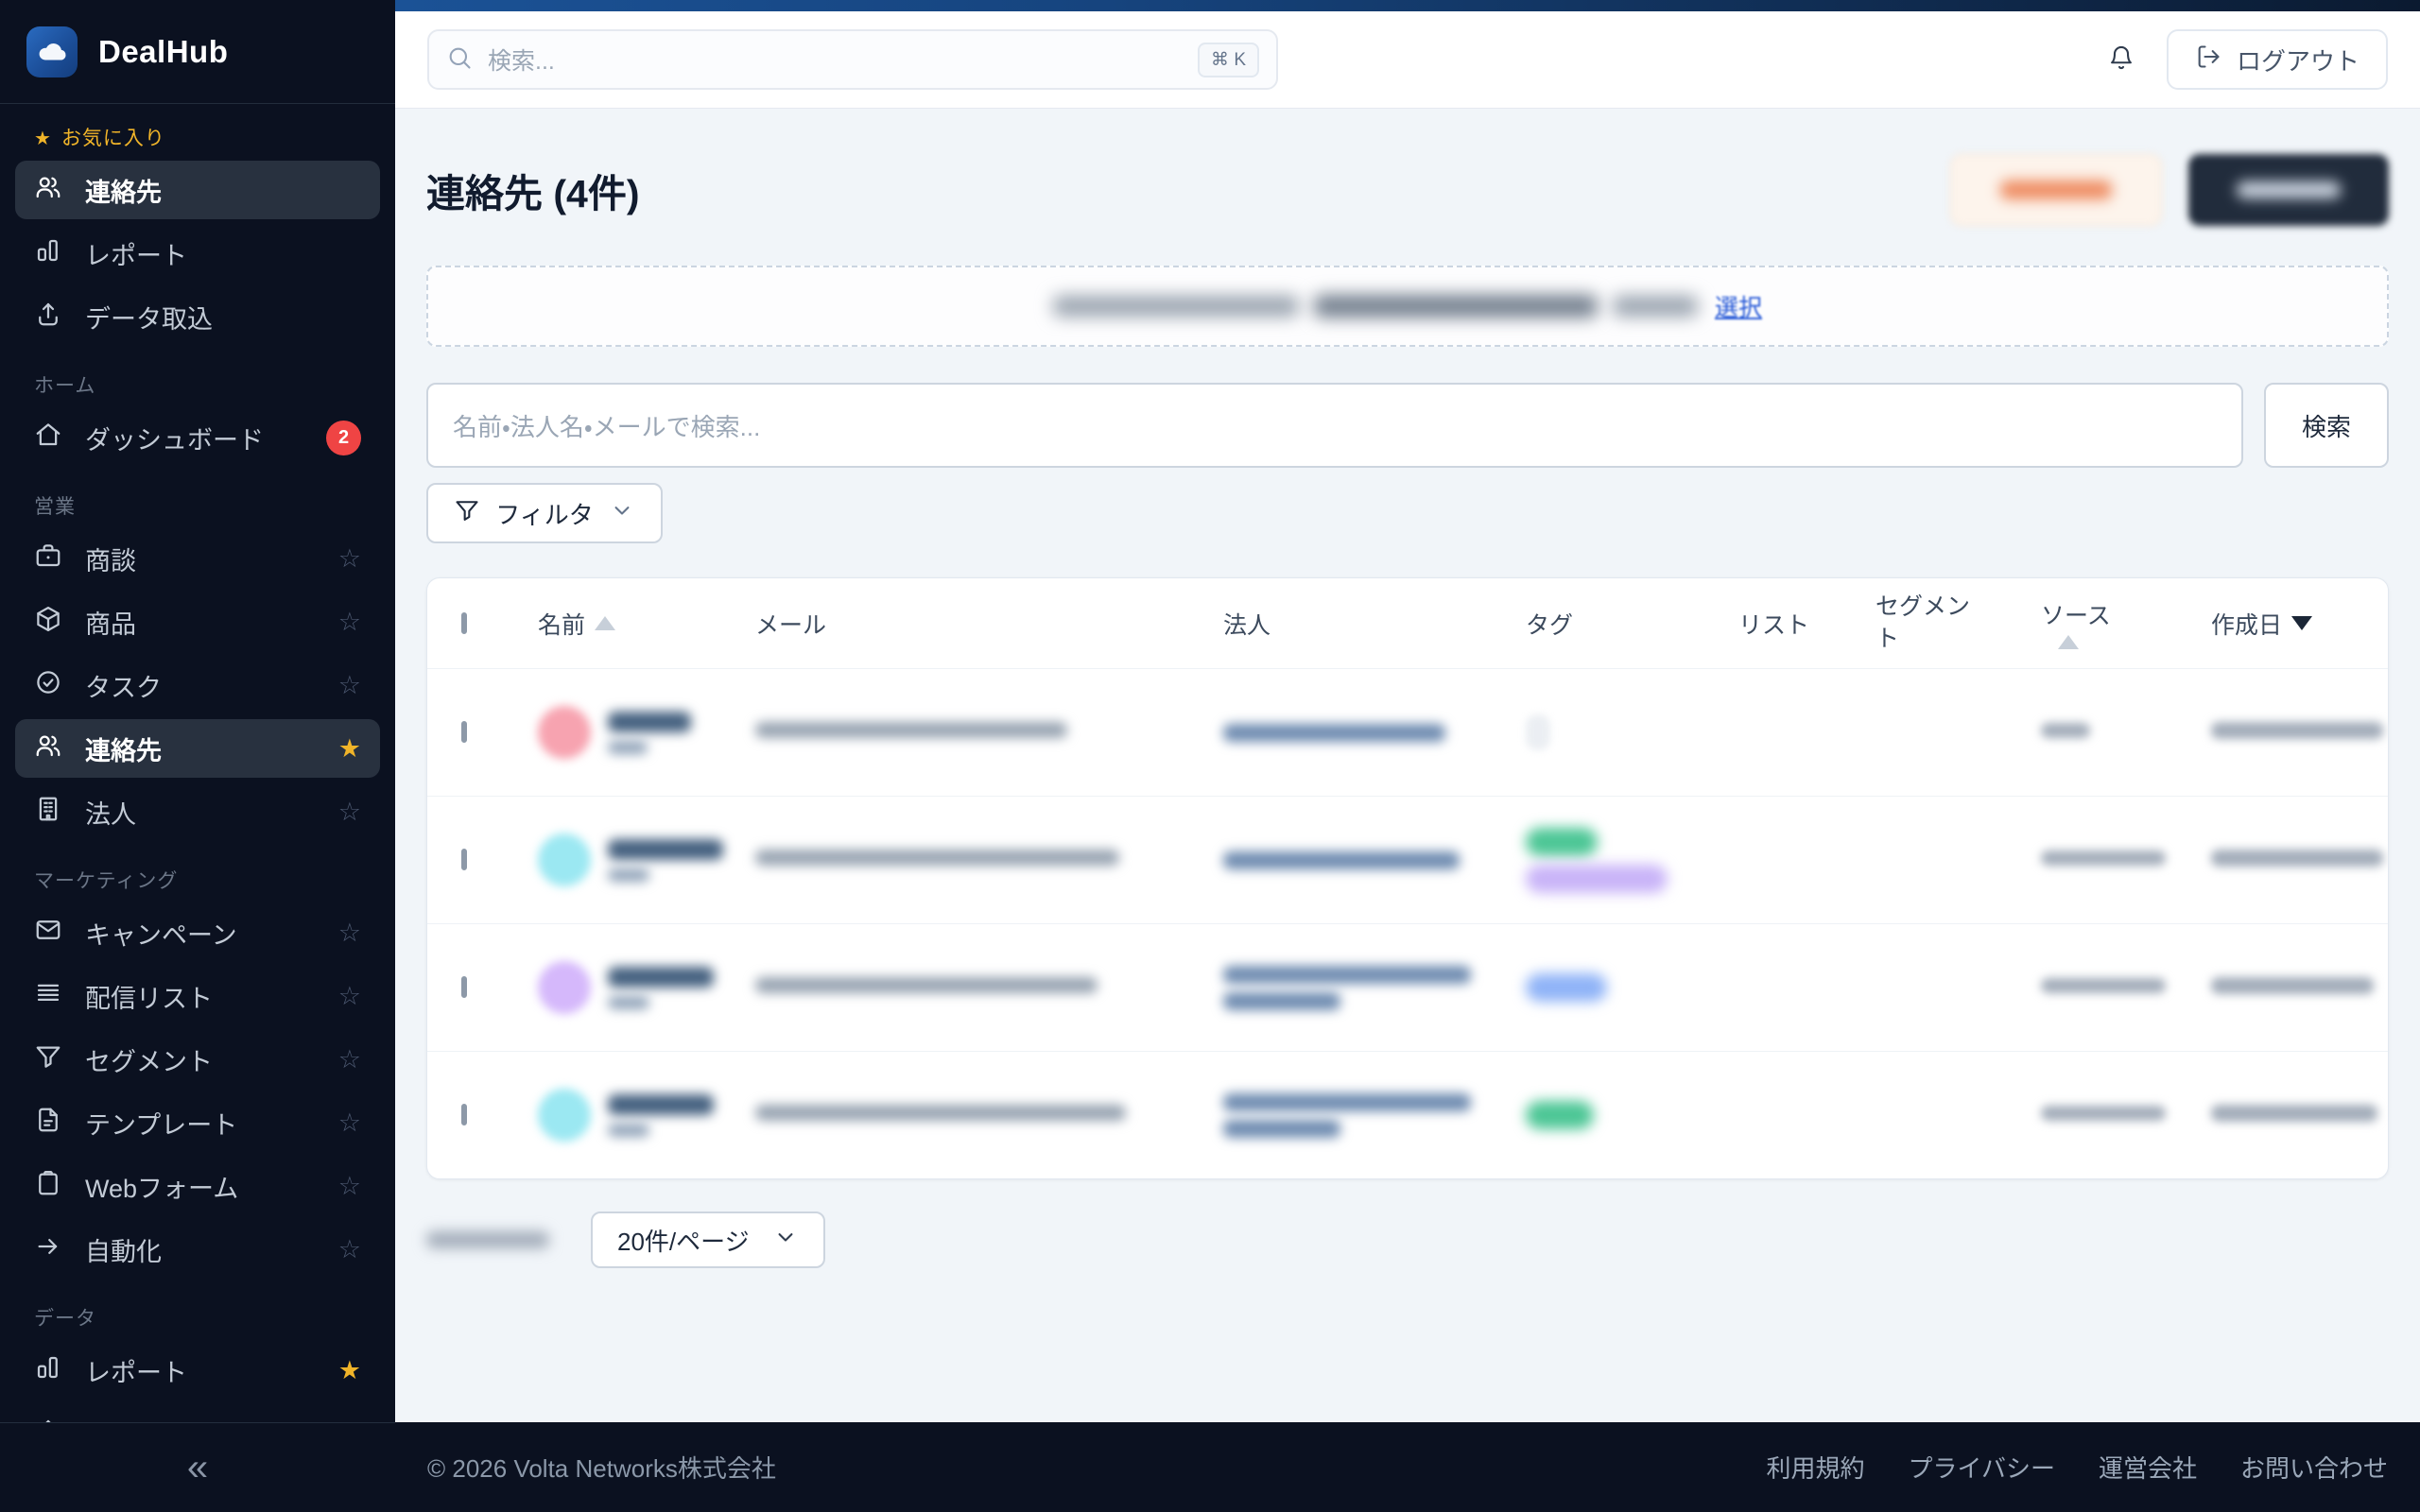 Image resolution: width=2420 pixels, height=1512 pixels. What do you see at coordinates (1228, 59) in the screenshot?
I see `shortcut-badge: ⌘ K` at bounding box center [1228, 59].